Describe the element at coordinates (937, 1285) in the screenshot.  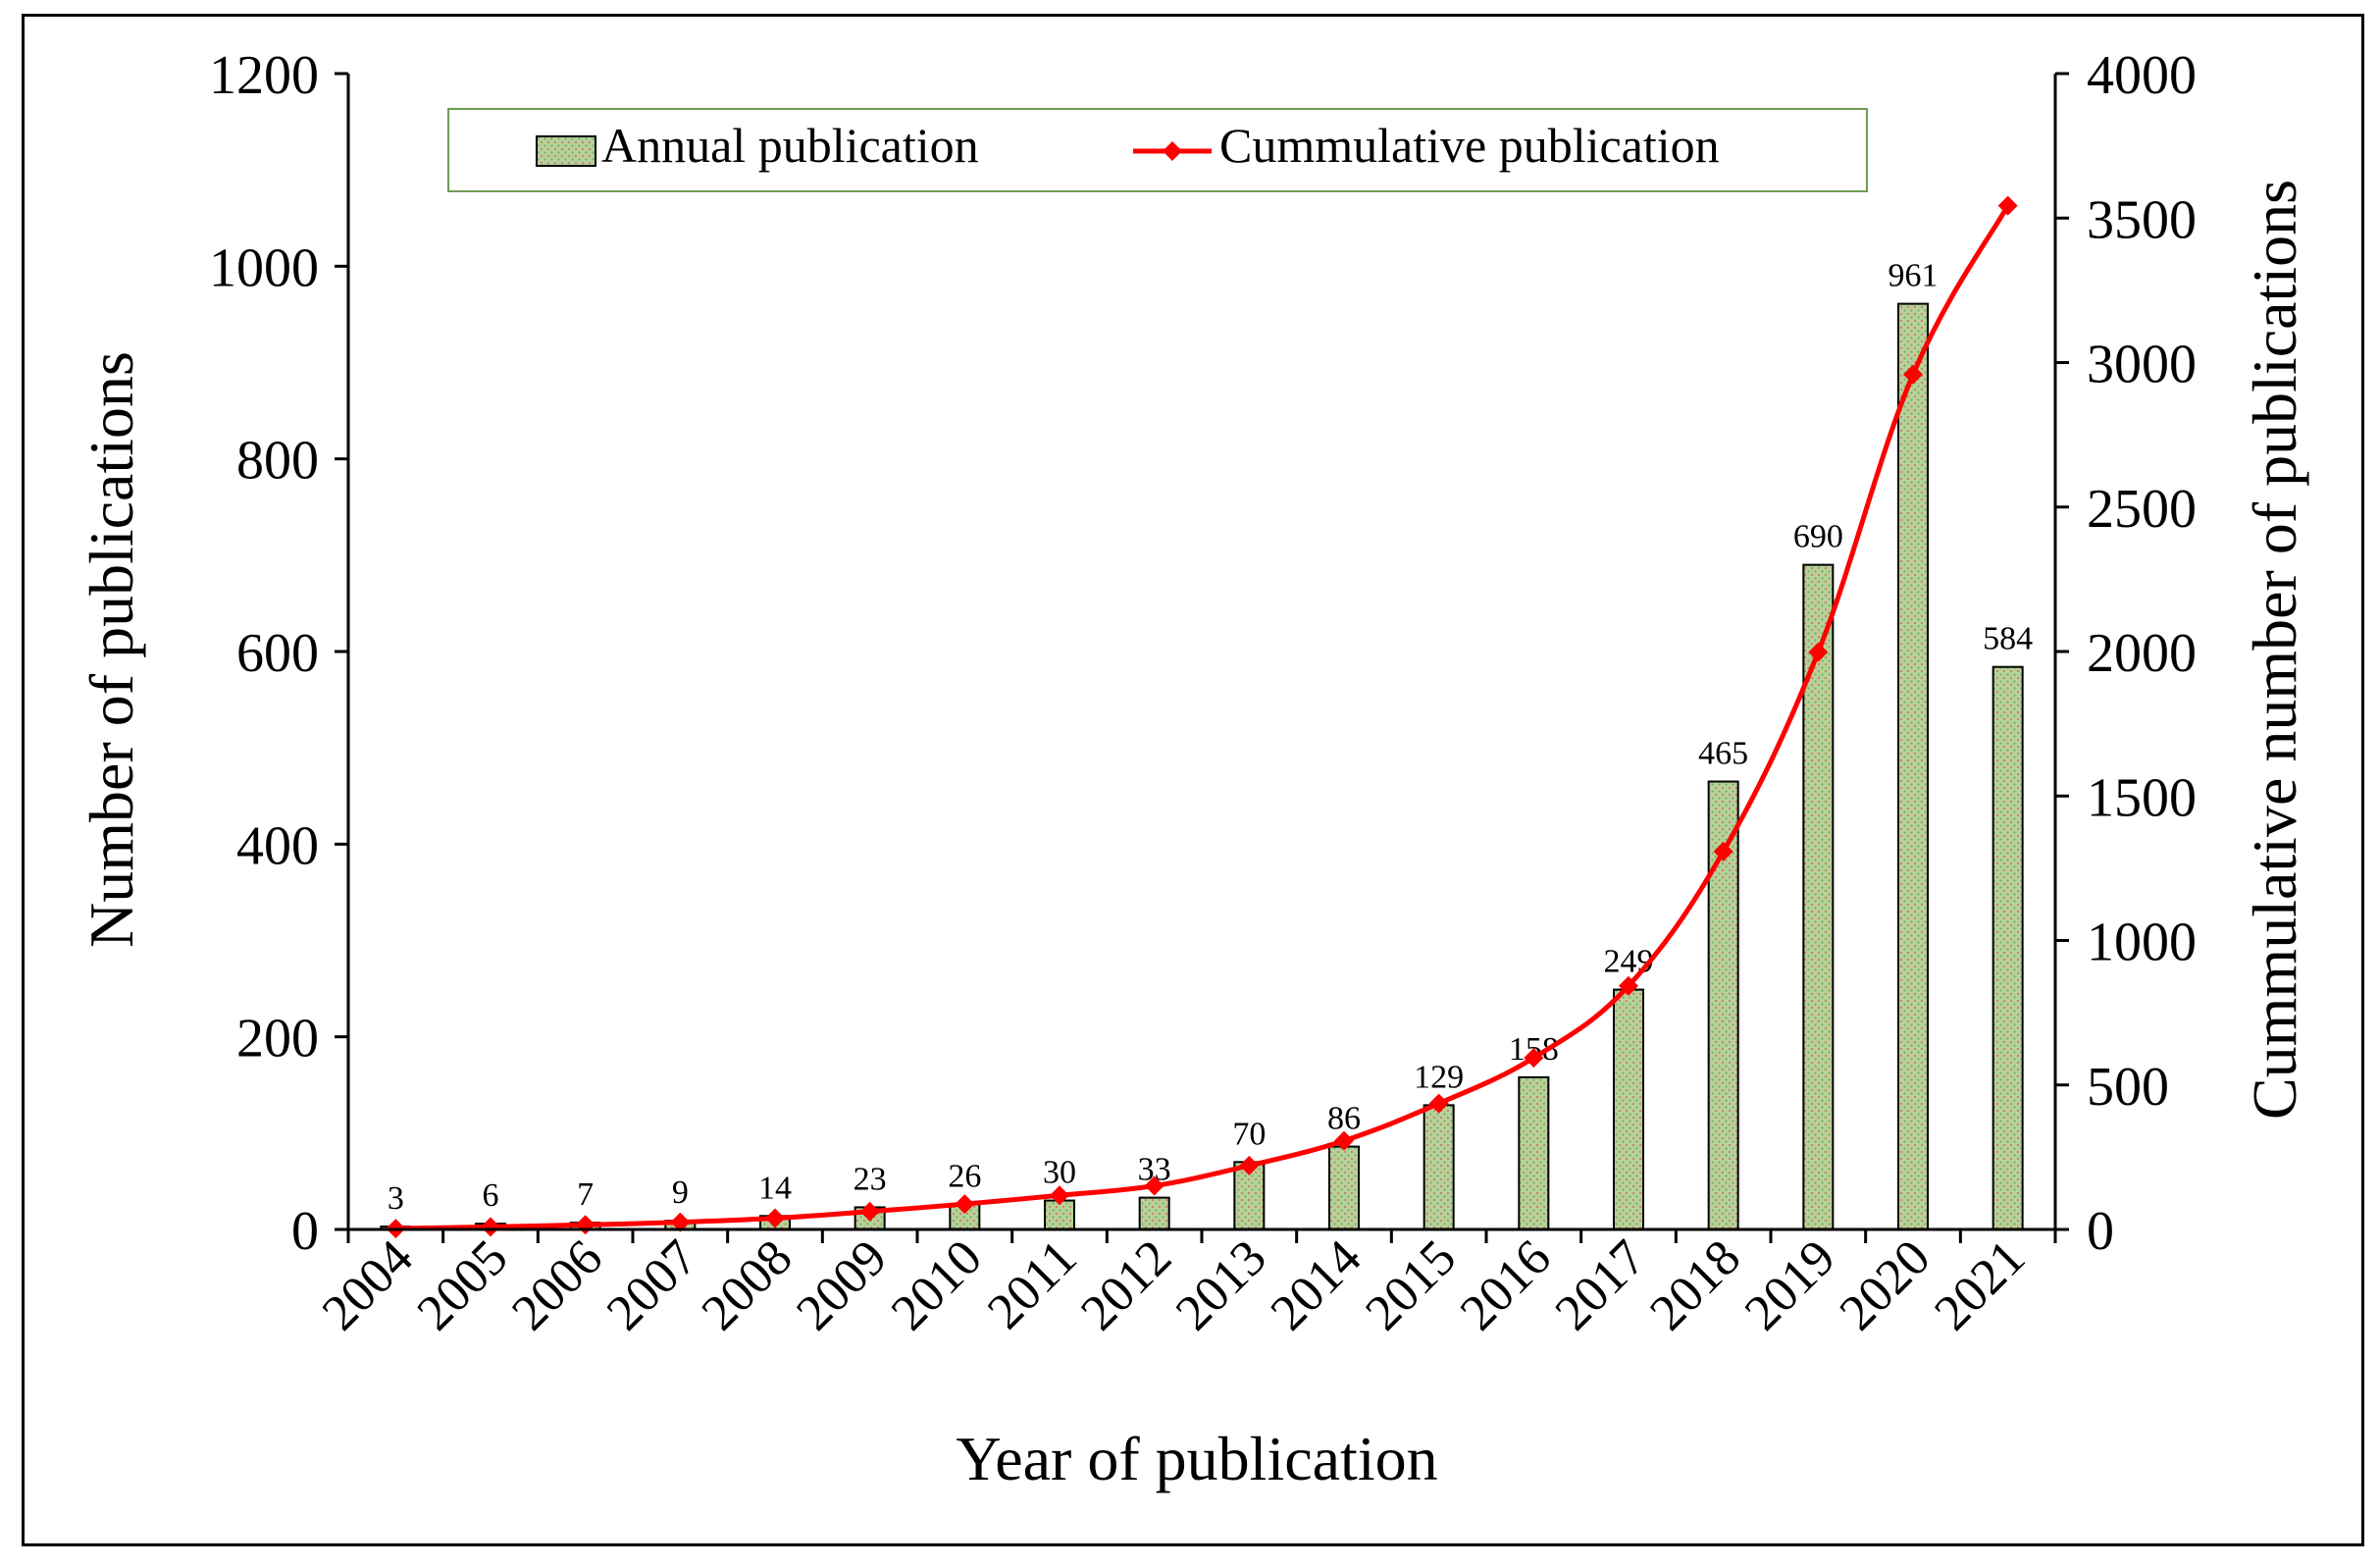
I see `x-tick-label: 2010` at that location.